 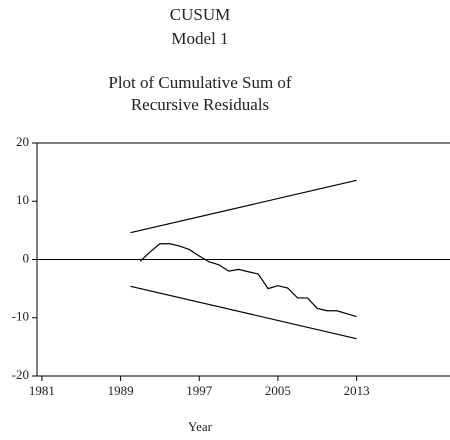 I want to click on x-tick-label: 1981, so click(x=42, y=390).